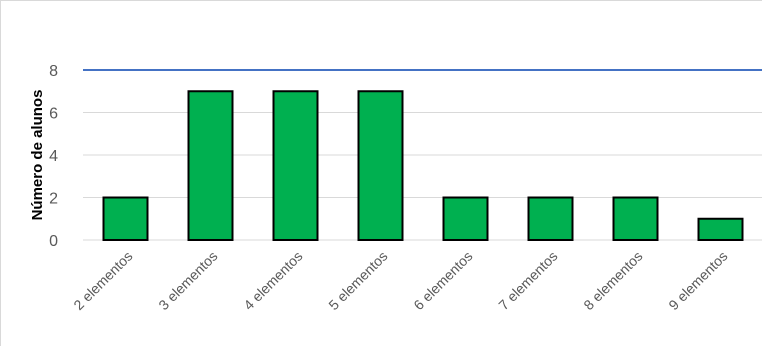  Describe the element at coordinates (697, 280) in the screenshot. I see `x-category-label: 9 elementos` at that location.